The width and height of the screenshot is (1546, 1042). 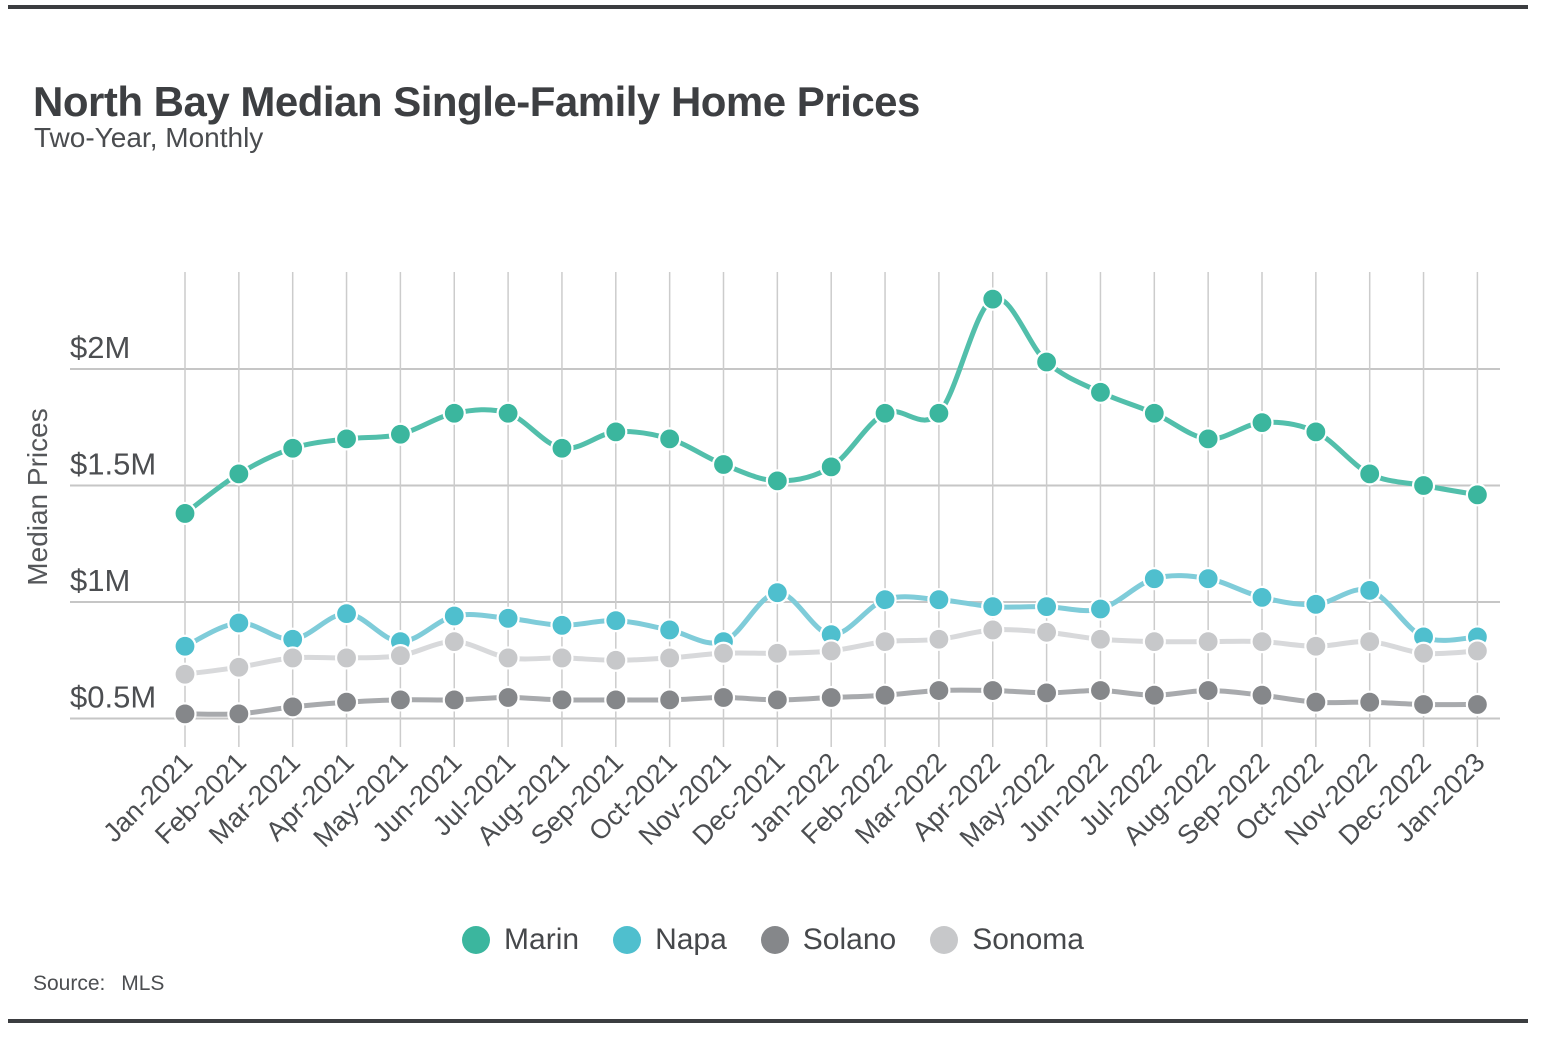 I want to click on sonoma-point-Jan-2021, so click(x=185, y=674).